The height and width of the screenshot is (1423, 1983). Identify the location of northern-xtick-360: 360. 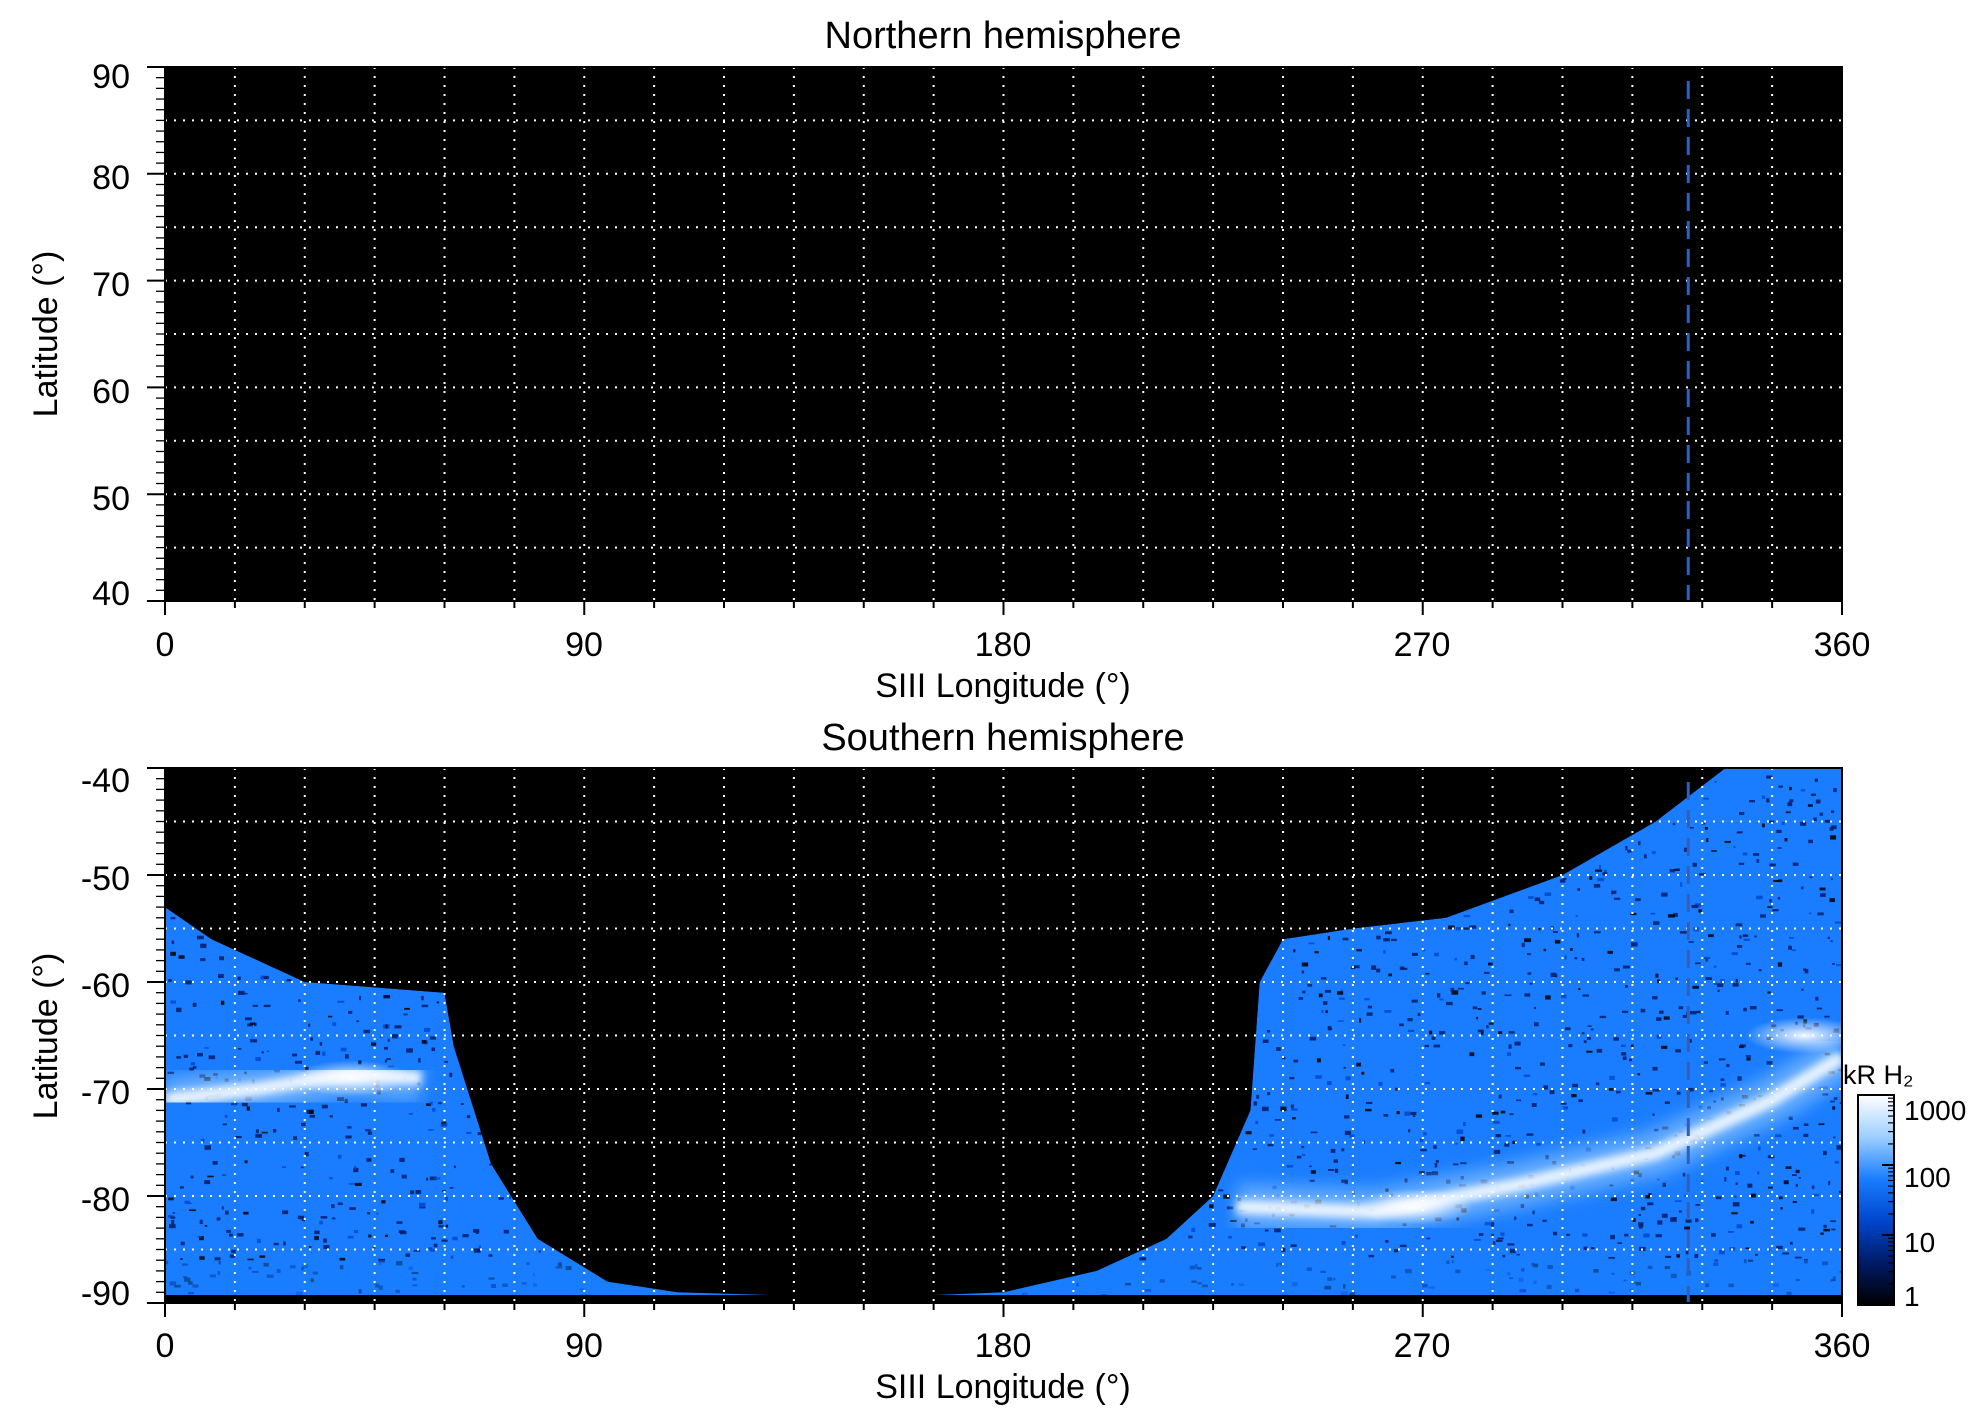
(1842, 645).